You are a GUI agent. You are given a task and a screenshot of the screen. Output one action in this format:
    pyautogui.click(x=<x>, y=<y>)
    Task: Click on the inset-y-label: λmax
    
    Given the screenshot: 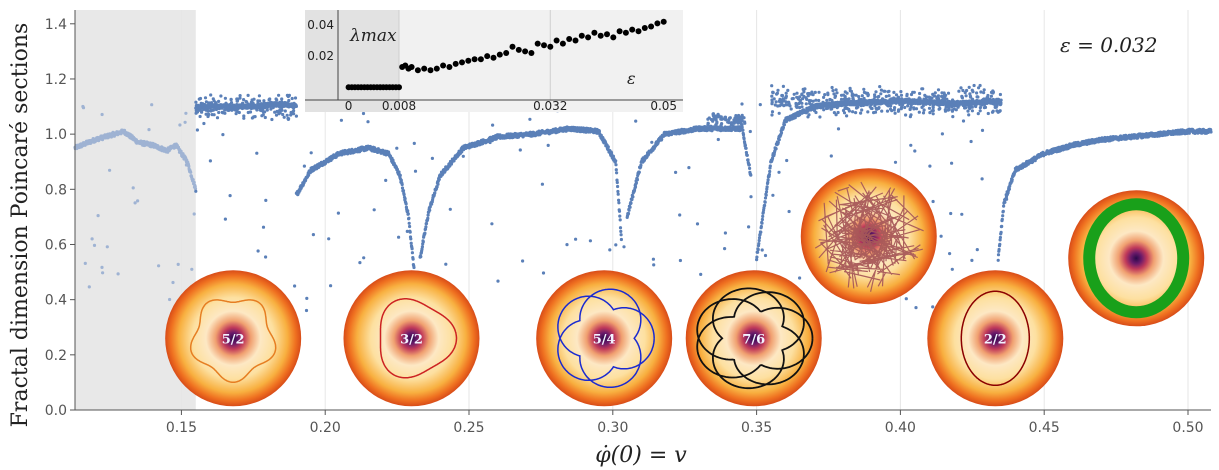 What is the action you would take?
    pyautogui.click(x=373, y=36)
    